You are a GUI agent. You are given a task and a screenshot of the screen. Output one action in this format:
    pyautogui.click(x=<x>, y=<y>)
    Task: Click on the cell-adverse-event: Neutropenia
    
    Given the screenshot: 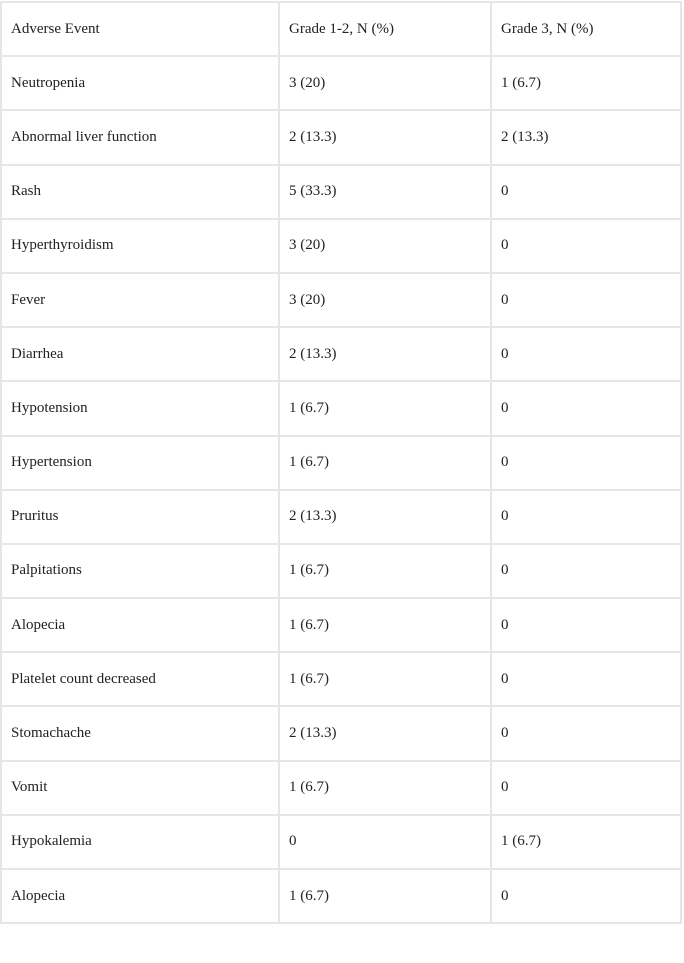 What is the action you would take?
    pyautogui.click(x=140, y=83)
    